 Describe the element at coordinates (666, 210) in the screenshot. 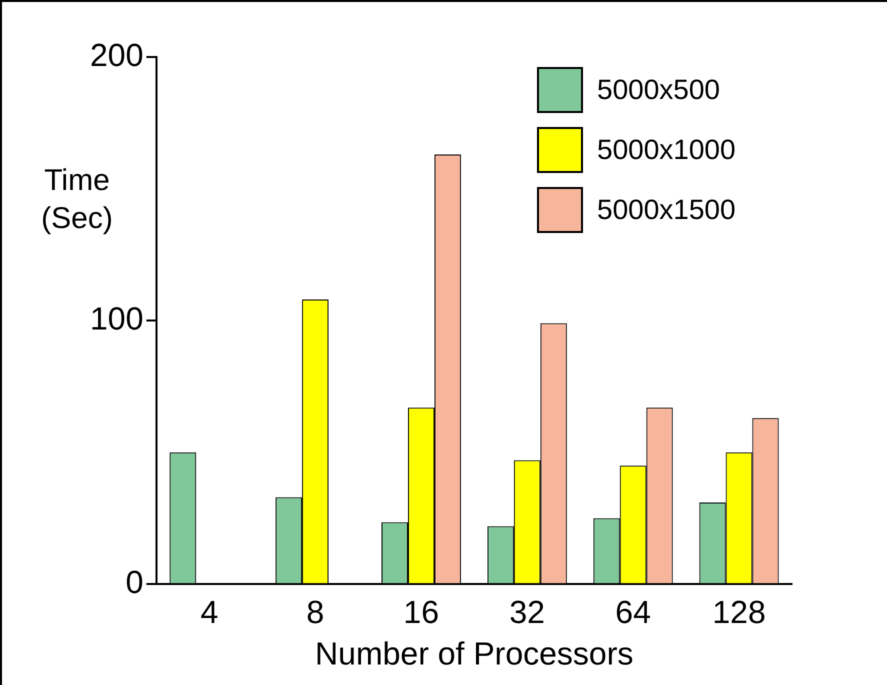

I see `legend-label: 5000x1500` at that location.